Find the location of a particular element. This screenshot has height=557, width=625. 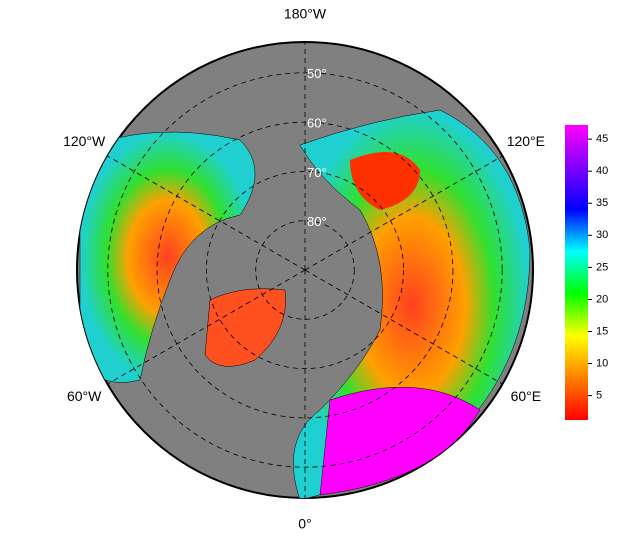

colorbar-tick-label: 5 is located at coordinates (599, 396).